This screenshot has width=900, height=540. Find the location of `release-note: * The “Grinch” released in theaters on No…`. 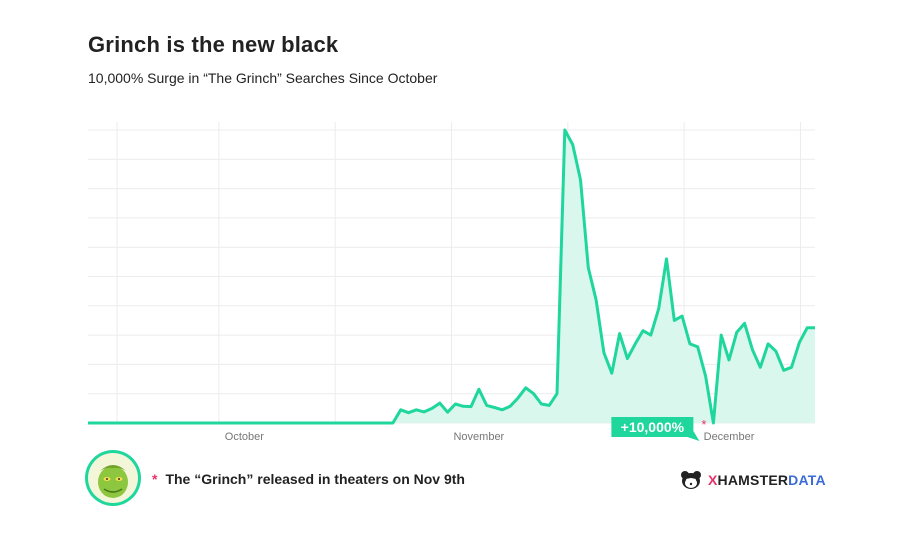

release-note: * The “Grinch” released in theaters on No… is located at coordinates (308, 479).